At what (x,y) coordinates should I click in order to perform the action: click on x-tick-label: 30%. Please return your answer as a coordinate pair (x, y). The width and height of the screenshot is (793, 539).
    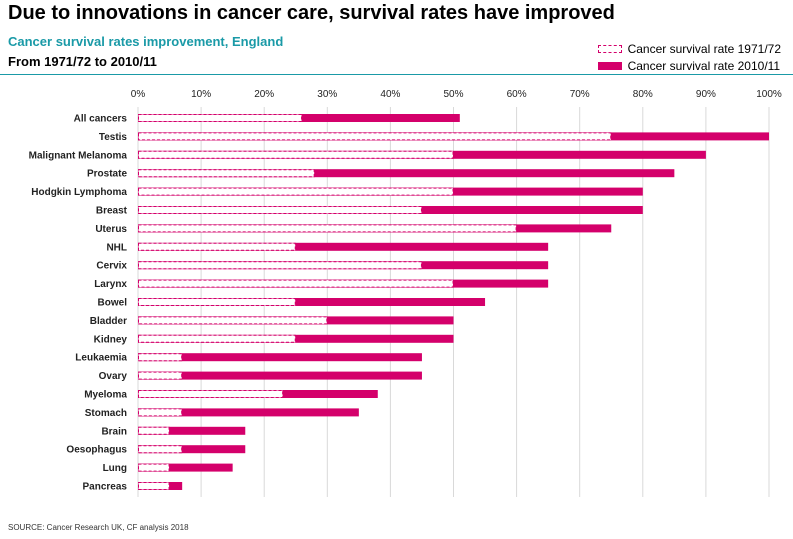
    Looking at the image, I should click on (327, 94).